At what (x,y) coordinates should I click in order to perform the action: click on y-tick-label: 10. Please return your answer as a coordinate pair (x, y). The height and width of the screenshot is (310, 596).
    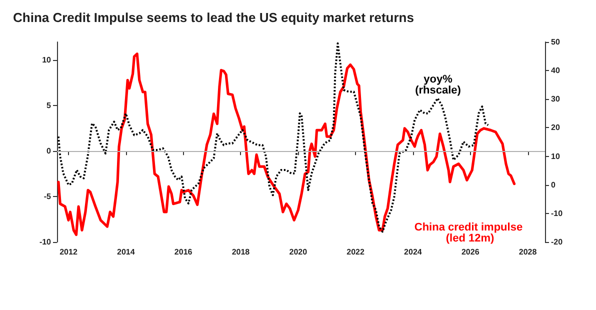
    Looking at the image, I should click on (47, 60).